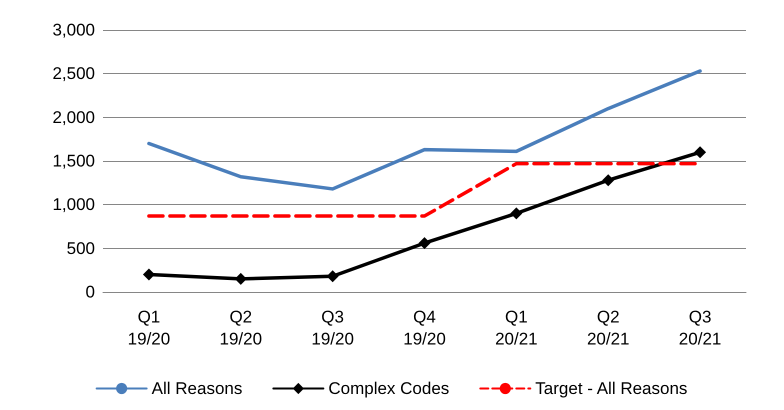 The height and width of the screenshot is (410, 784). Describe the element at coordinates (241, 328) in the screenshot. I see `x-tick-label: Q2 19/20` at that location.